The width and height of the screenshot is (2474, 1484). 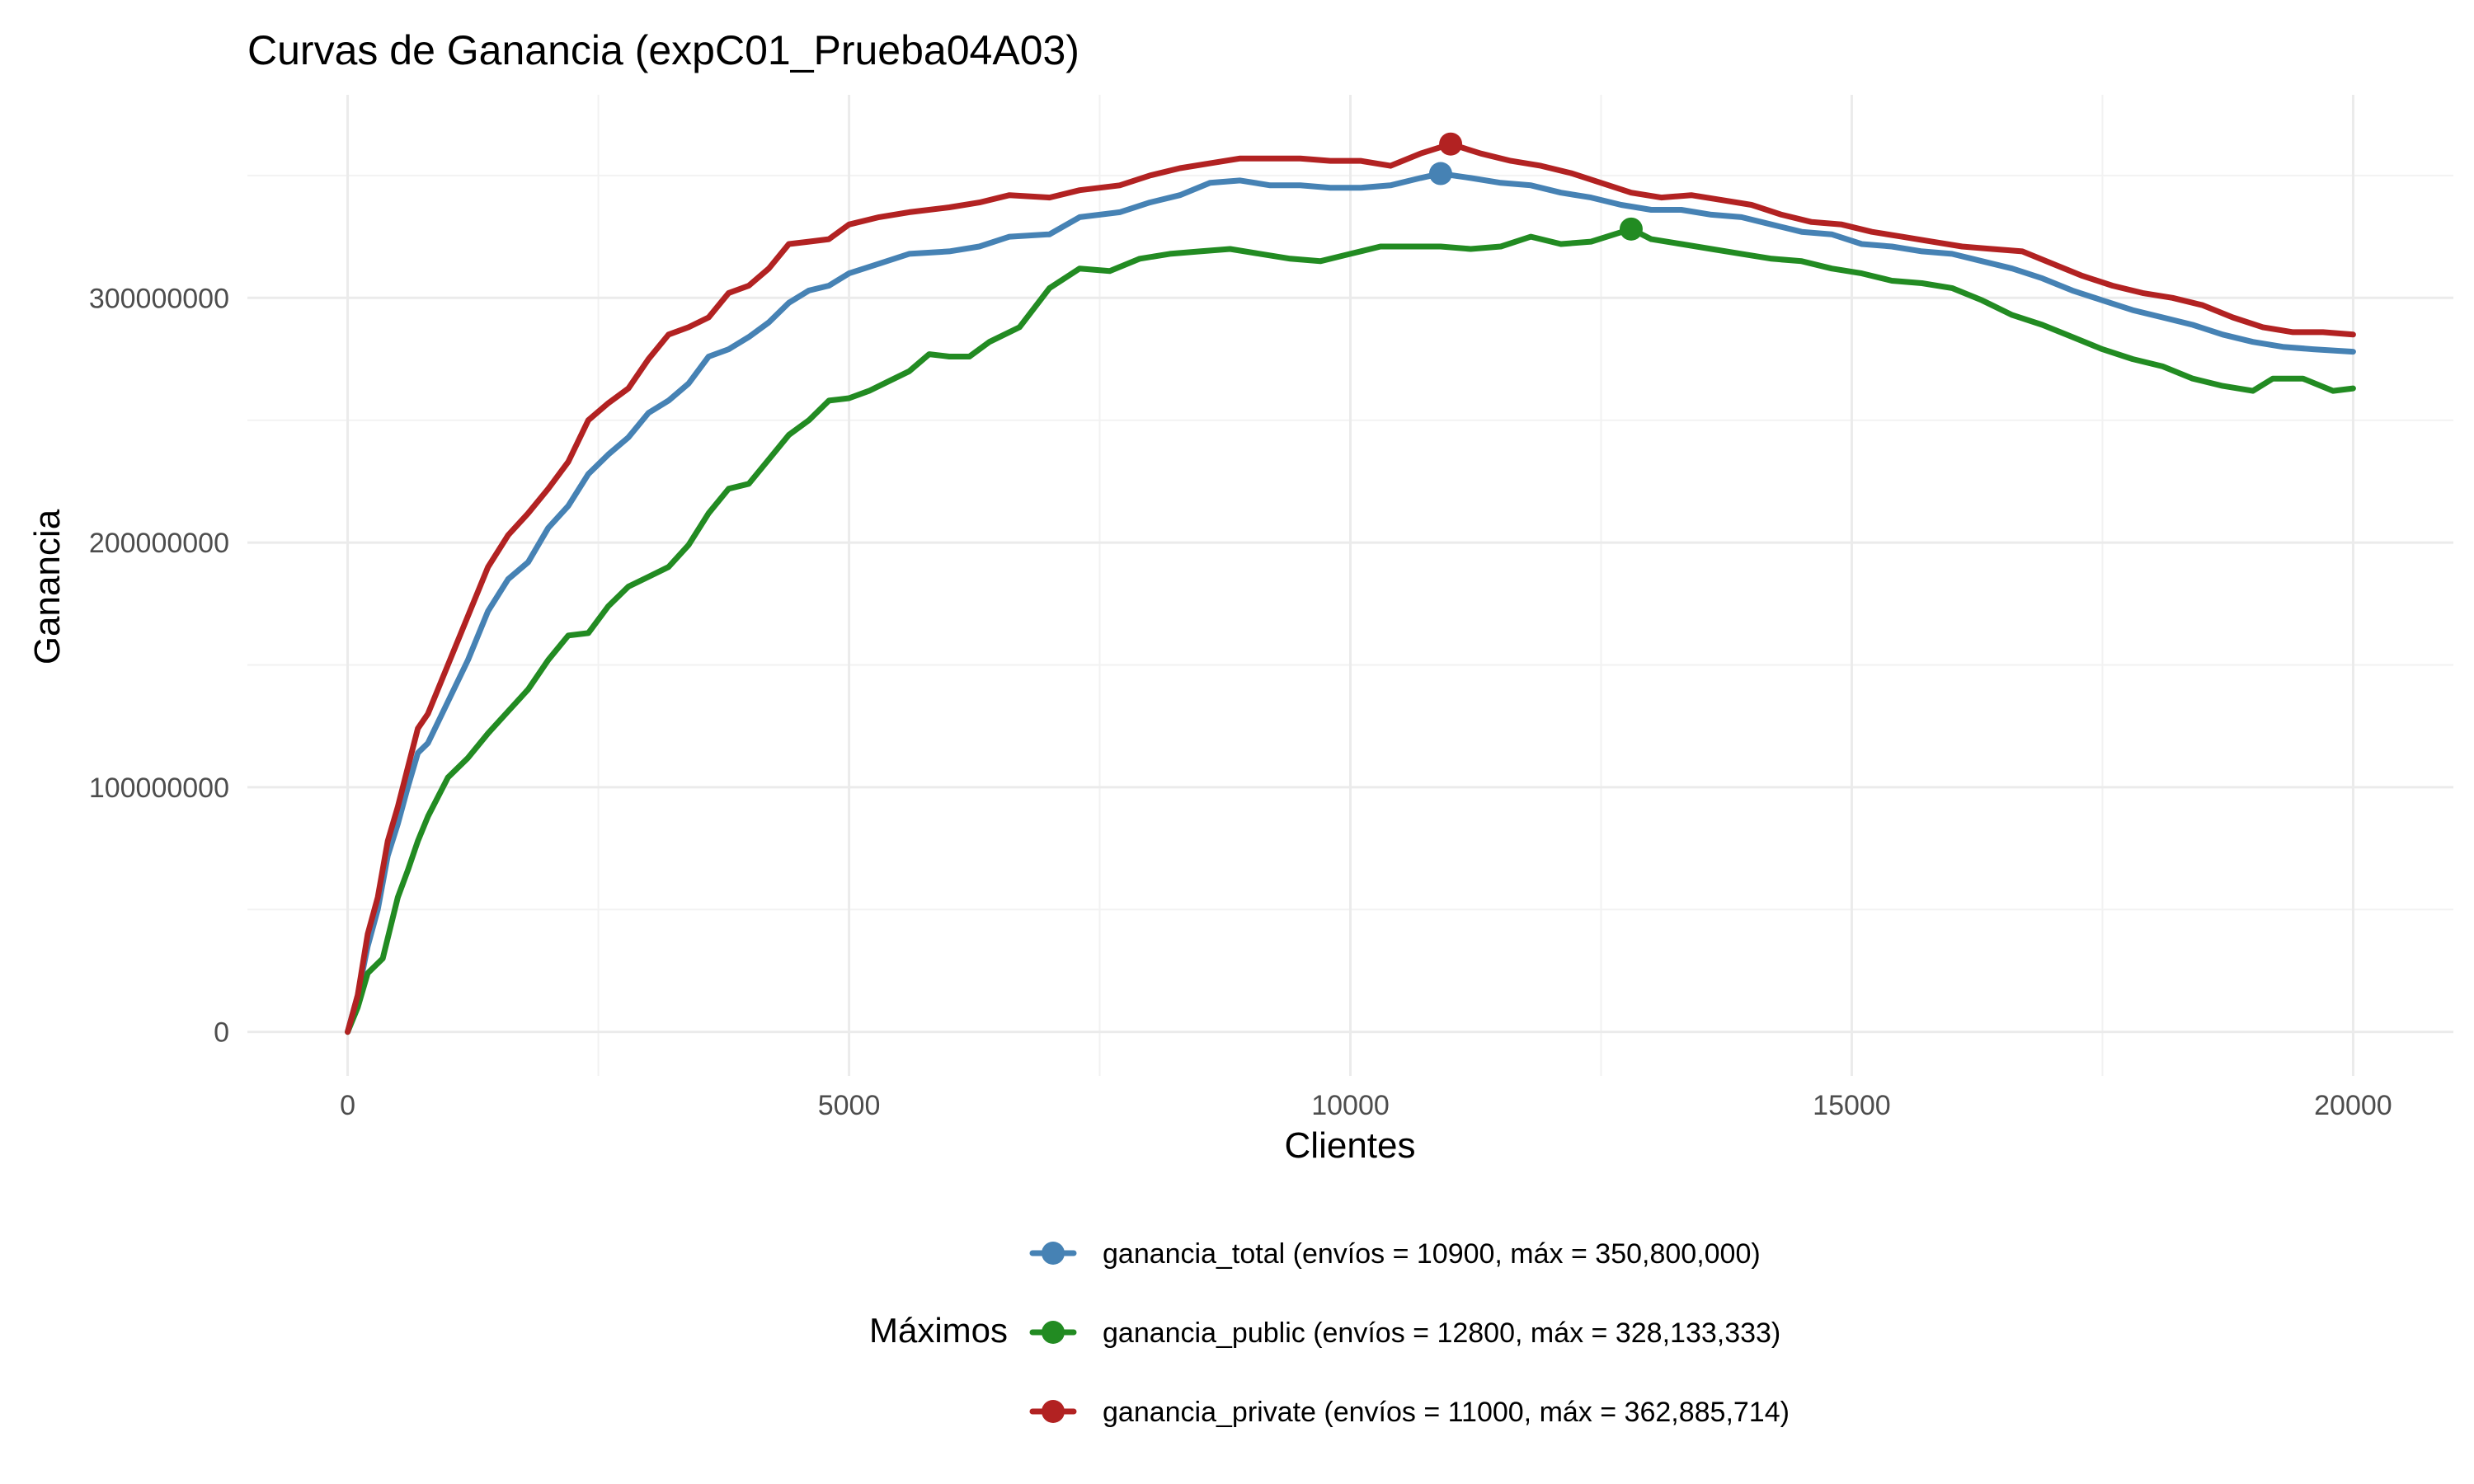 What do you see at coordinates (159, 543) in the screenshot?
I see `y-tick-label: 200000000` at bounding box center [159, 543].